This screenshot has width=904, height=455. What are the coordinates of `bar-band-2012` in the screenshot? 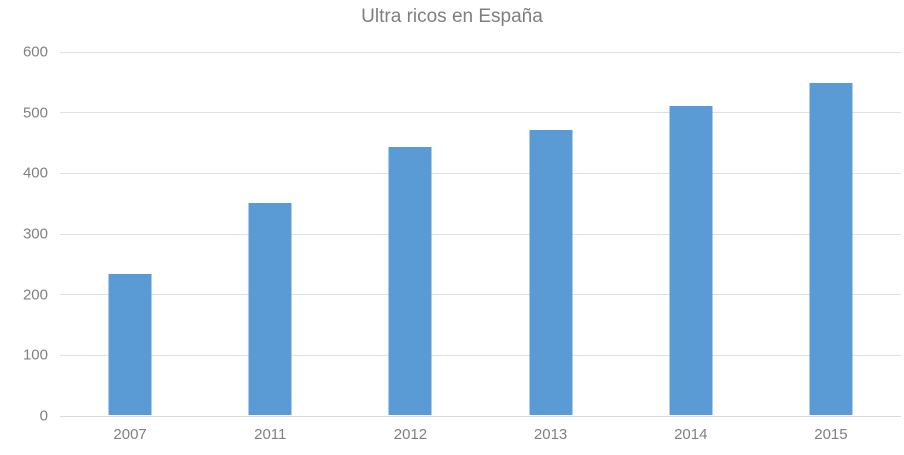 It's located at (410, 234).